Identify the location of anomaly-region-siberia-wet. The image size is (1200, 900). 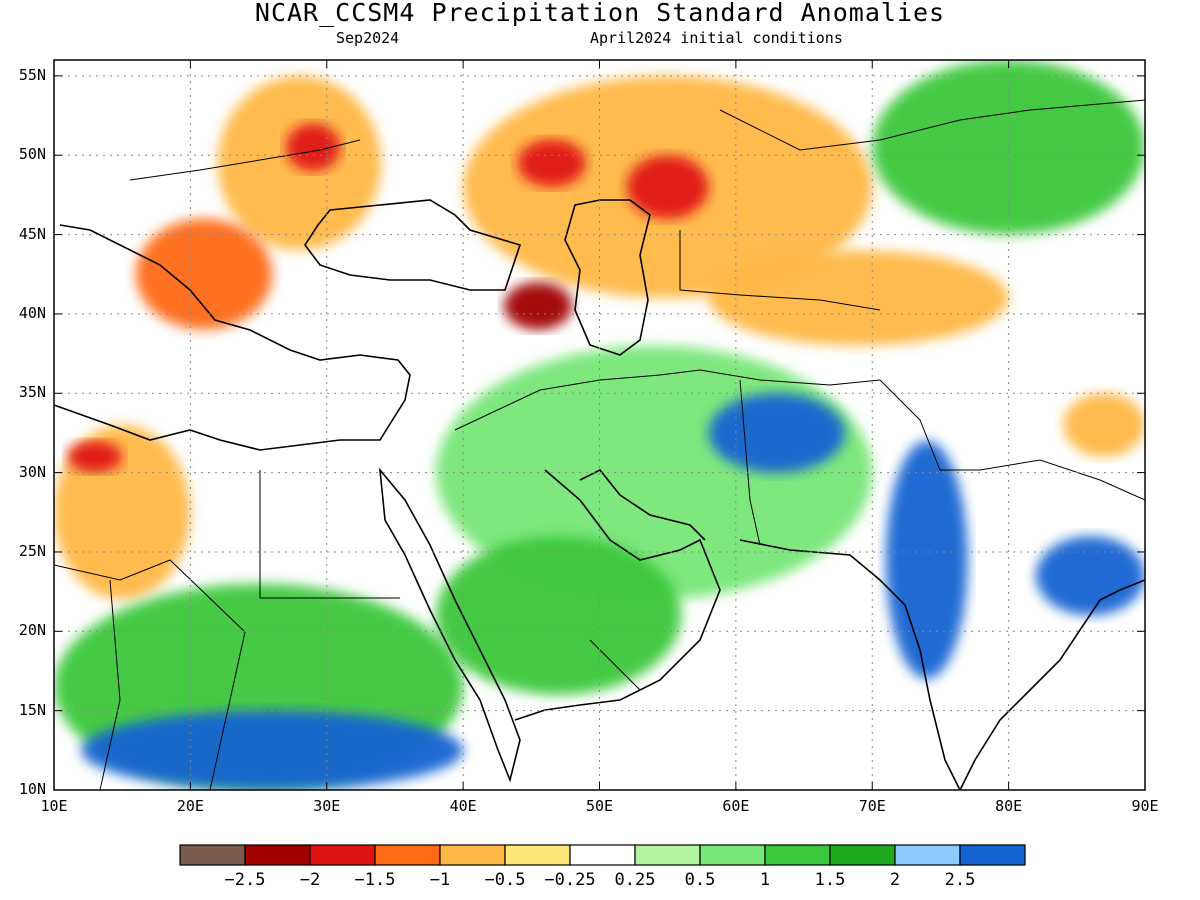
(1008, 147).